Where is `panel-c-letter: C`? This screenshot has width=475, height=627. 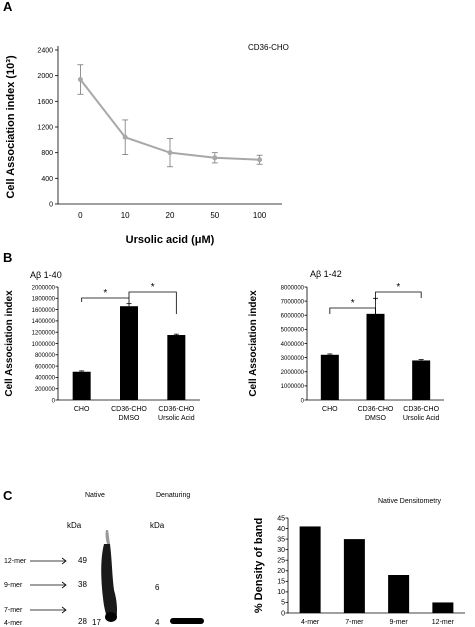 panel-c-letter: C is located at coordinates (8, 495).